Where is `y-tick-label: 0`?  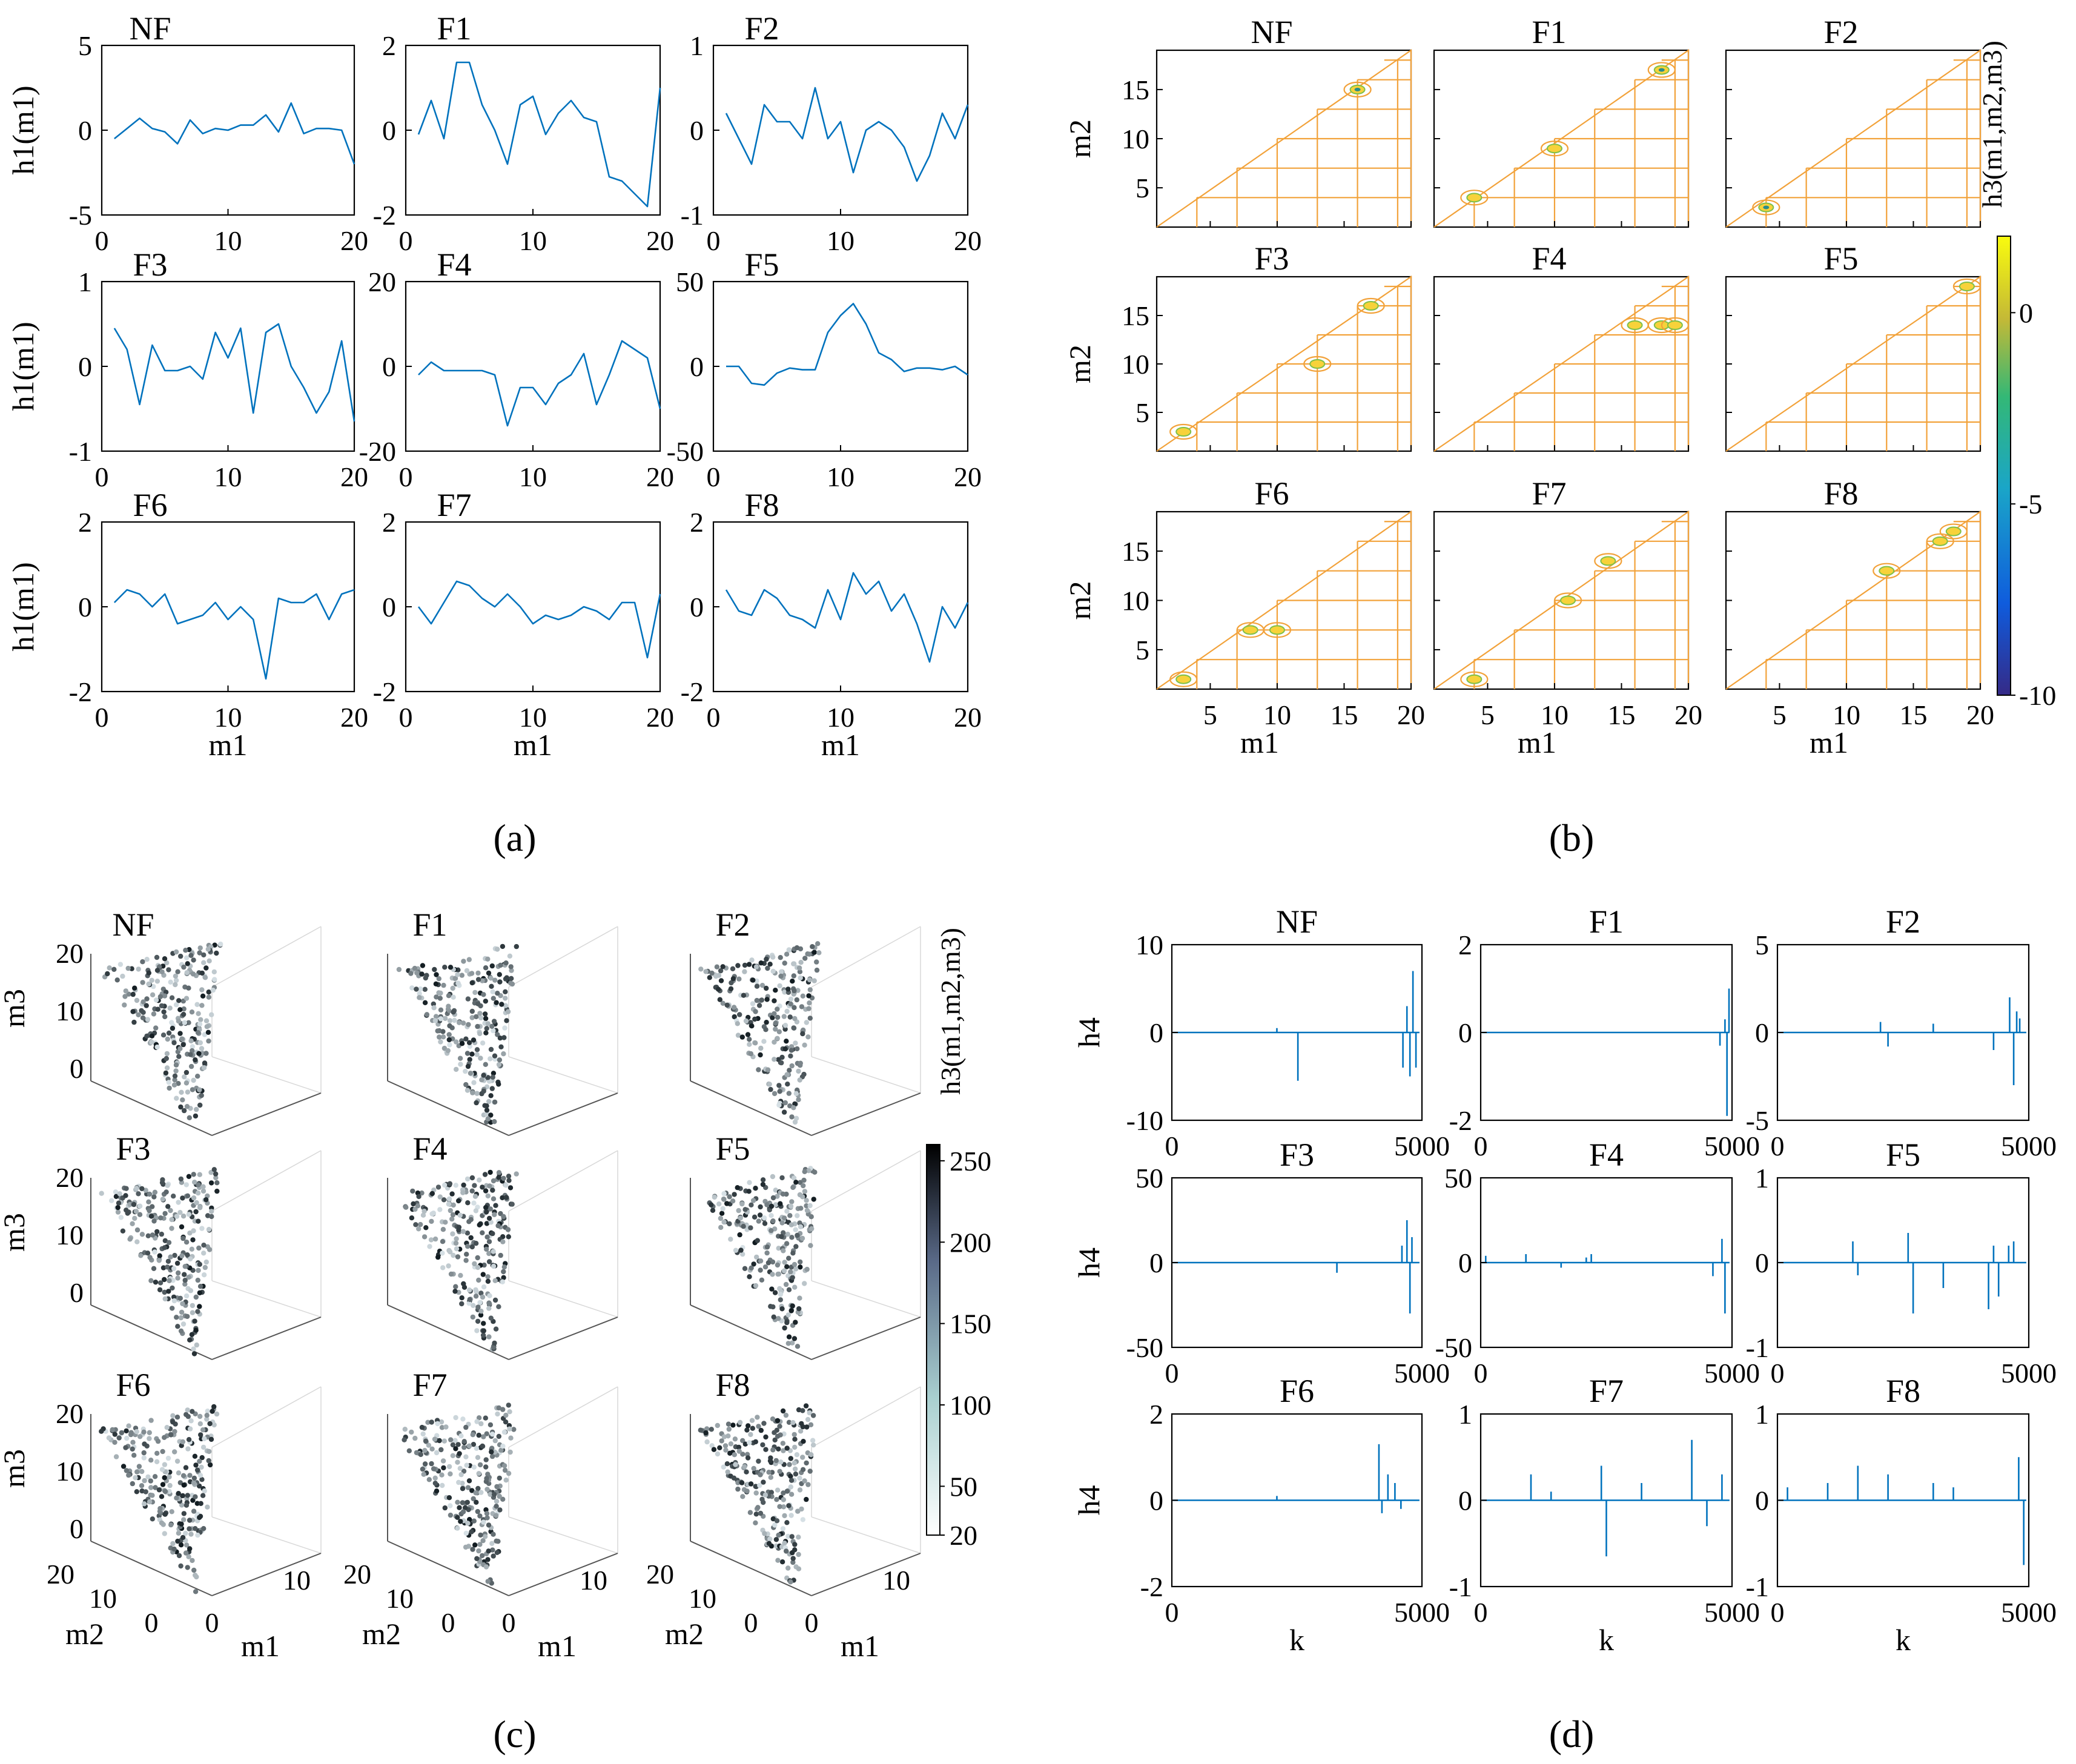 y-tick-label: 0 is located at coordinates (1156, 1032).